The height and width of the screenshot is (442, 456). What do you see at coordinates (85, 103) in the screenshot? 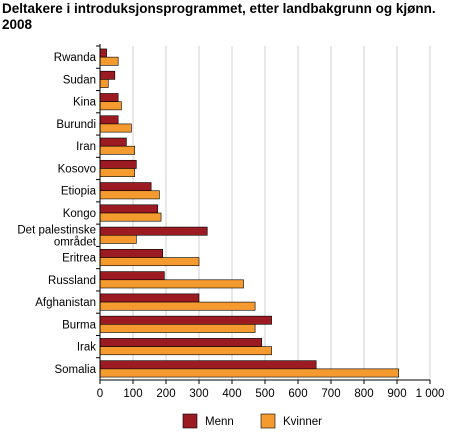
I see `category-label: Kina` at bounding box center [85, 103].